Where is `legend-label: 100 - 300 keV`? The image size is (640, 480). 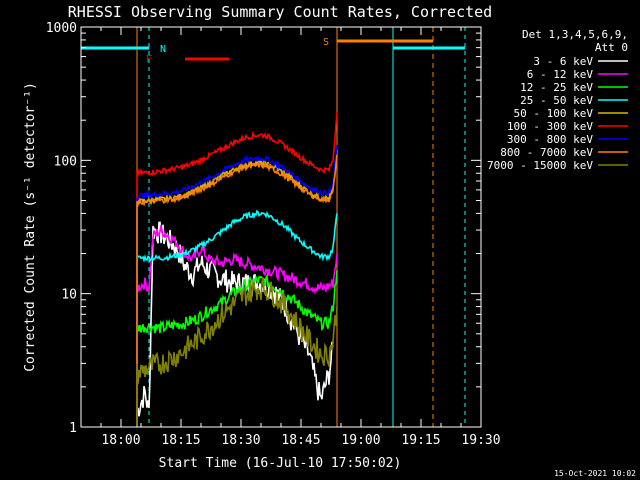
legend-label: 100 - 300 keV is located at coordinates (550, 126).